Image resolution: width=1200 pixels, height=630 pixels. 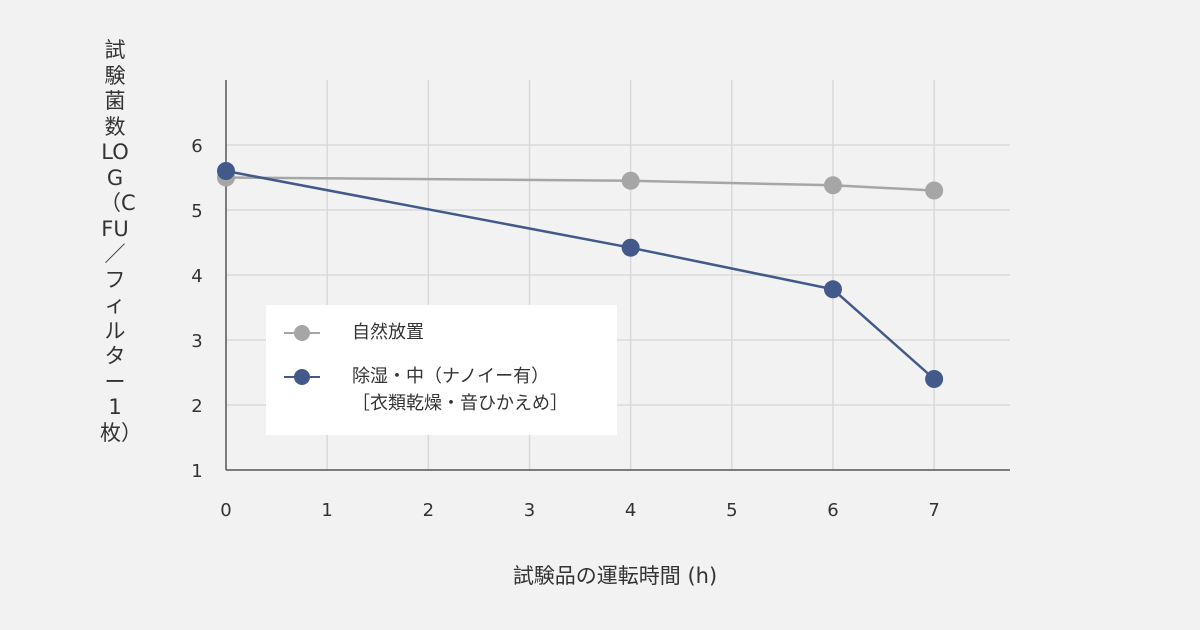 What do you see at coordinates (460, 403) in the screenshot?
I see `legend-label-dehumidify-line2: ［衣類乾燥・音ひかえめ］` at bounding box center [460, 403].